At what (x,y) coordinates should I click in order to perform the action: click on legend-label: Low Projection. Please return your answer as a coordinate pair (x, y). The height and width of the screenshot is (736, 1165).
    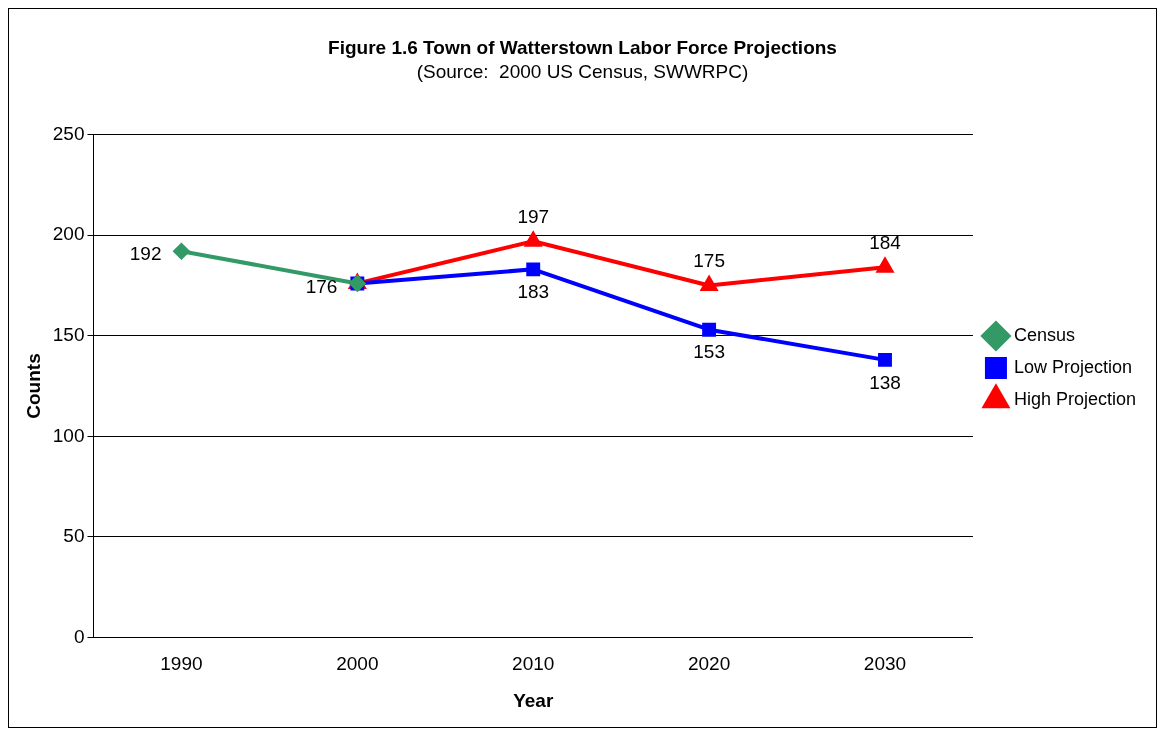
    Looking at the image, I should click on (1073, 366).